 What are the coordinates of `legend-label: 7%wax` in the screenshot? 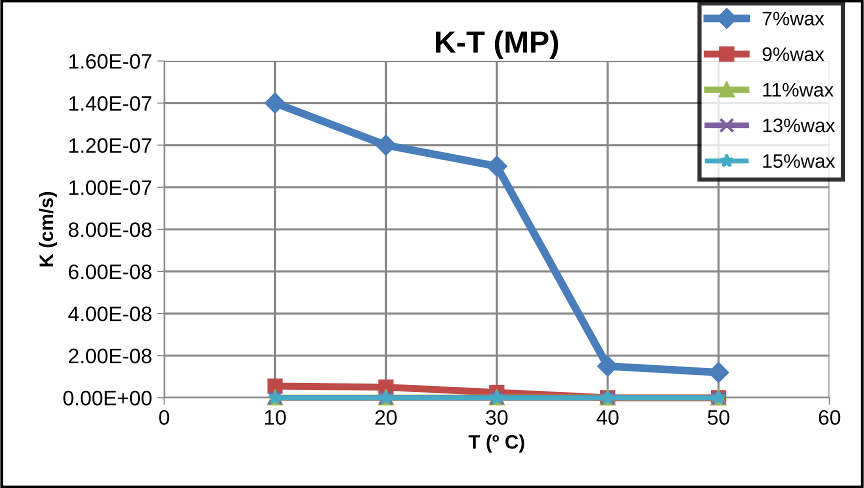 It's located at (793, 19).